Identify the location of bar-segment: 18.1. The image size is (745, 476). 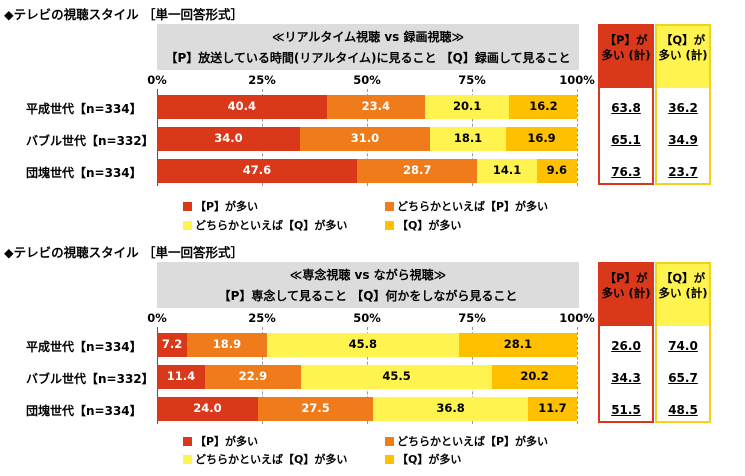
(468, 139).